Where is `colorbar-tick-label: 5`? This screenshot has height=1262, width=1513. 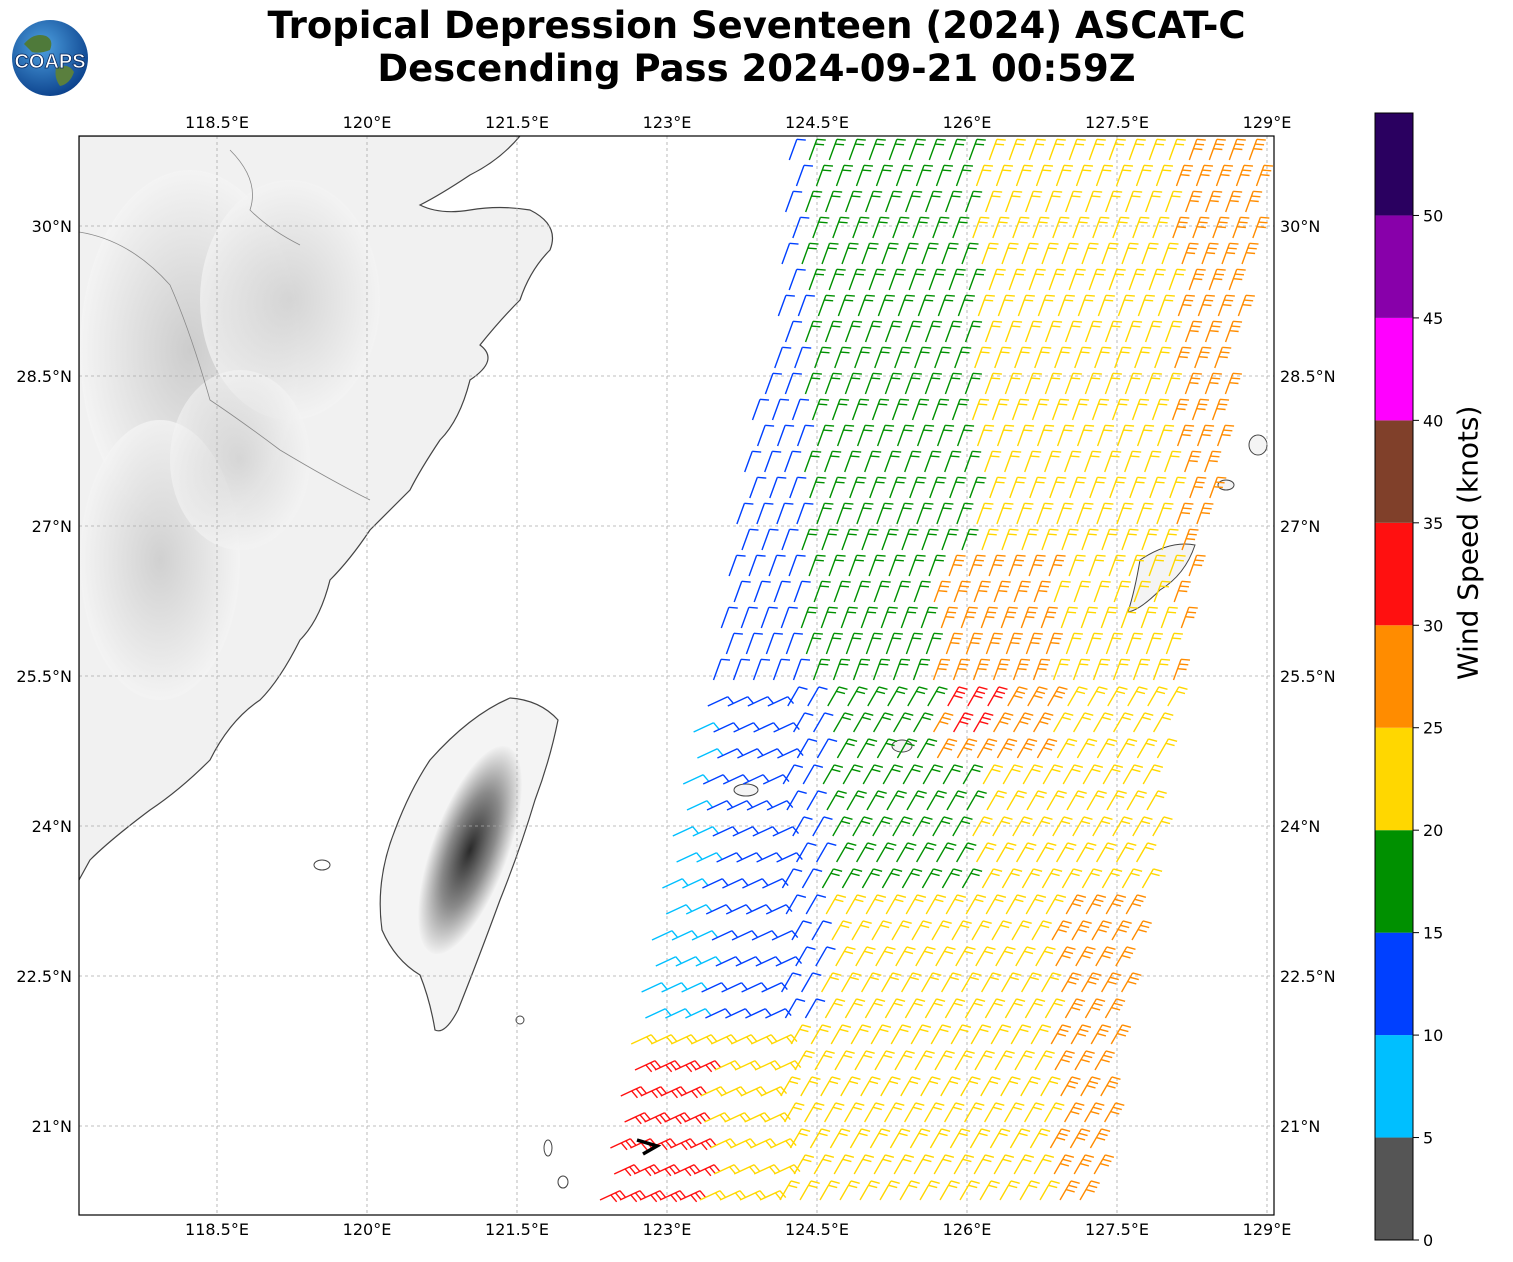
colorbar-tick-label: 5 is located at coordinates (1428, 1138).